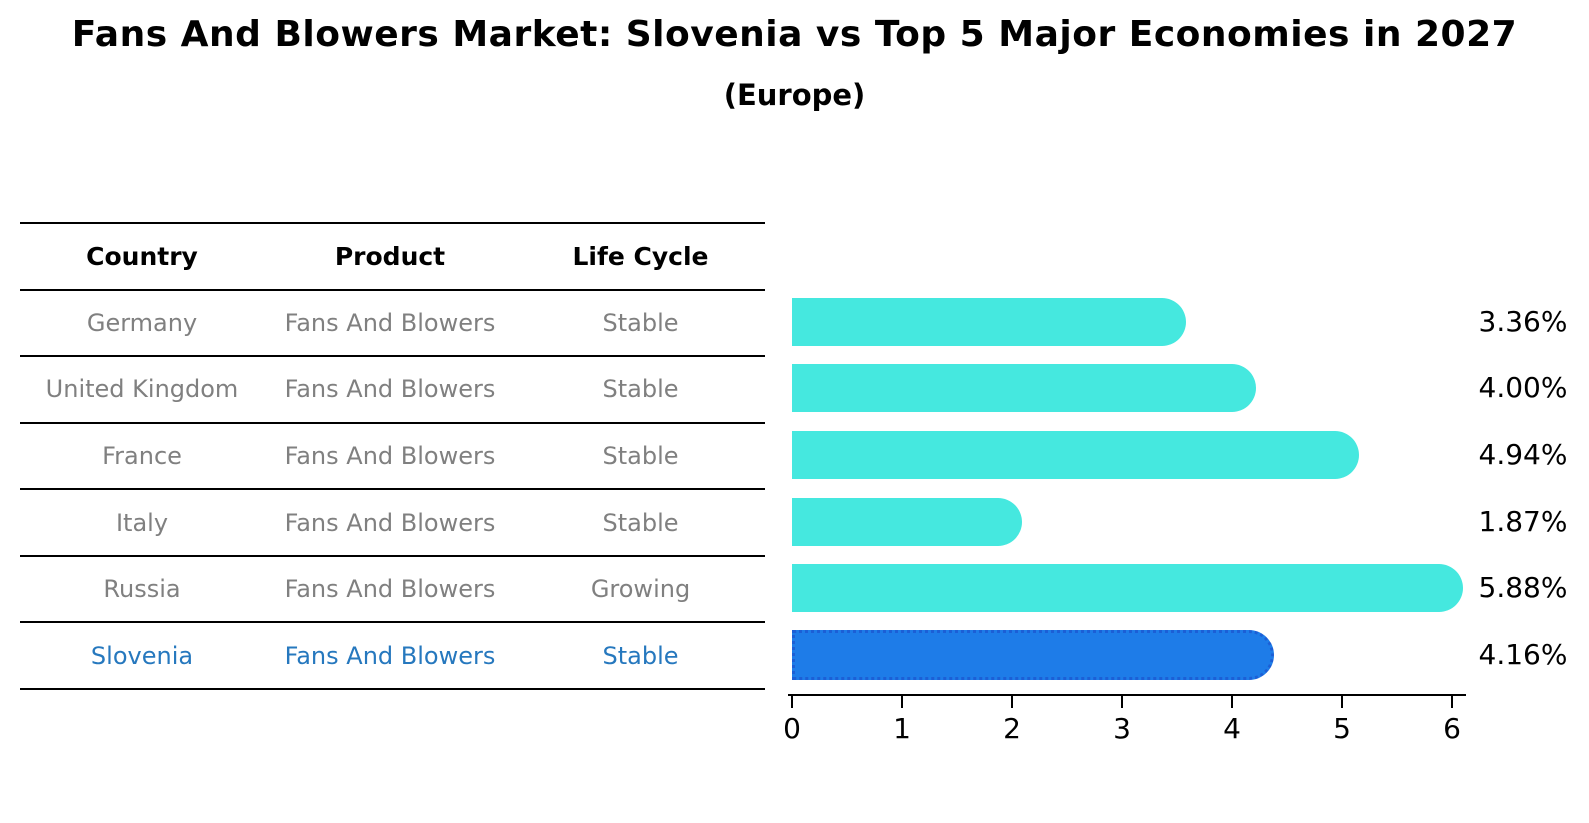  What do you see at coordinates (1127, 588) in the screenshot?
I see `bar-russia` at bounding box center [1127, 588].